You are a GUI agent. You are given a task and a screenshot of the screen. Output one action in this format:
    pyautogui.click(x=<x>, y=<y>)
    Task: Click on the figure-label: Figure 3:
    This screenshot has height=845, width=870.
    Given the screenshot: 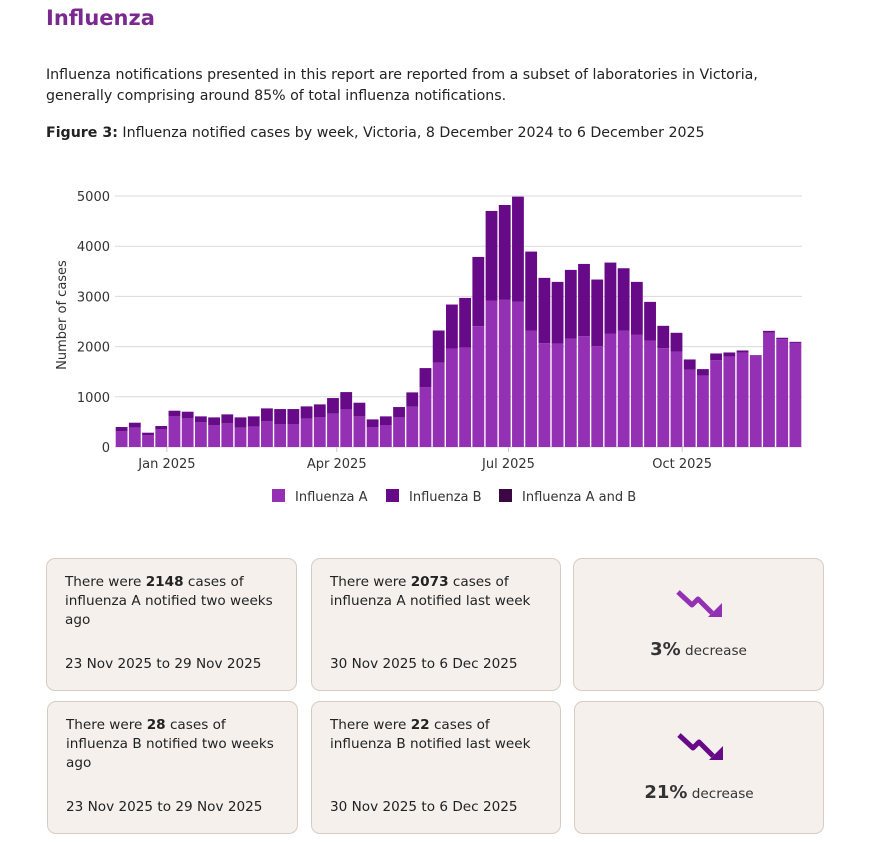 What is the action you would take?
    pyautogui.click(x=82, y=133)
    